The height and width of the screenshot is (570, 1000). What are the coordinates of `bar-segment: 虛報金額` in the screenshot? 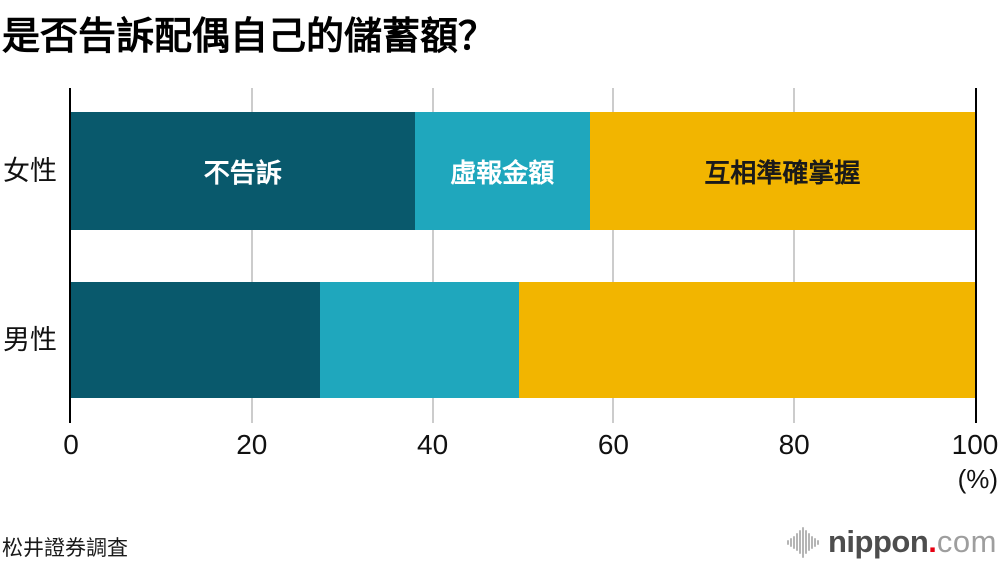 It's located at (502, 171).